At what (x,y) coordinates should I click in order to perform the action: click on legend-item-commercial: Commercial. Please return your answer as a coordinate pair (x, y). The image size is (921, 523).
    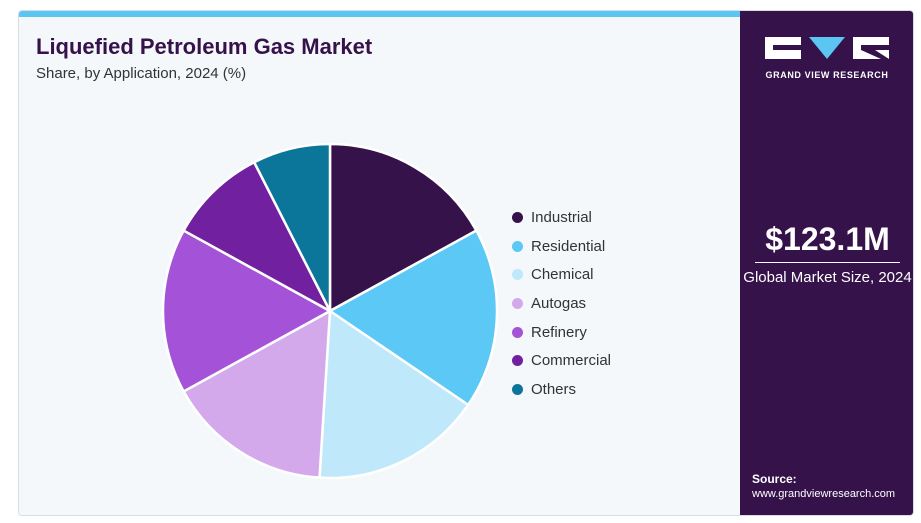
    Looking at the image, I should click on (561, 360).